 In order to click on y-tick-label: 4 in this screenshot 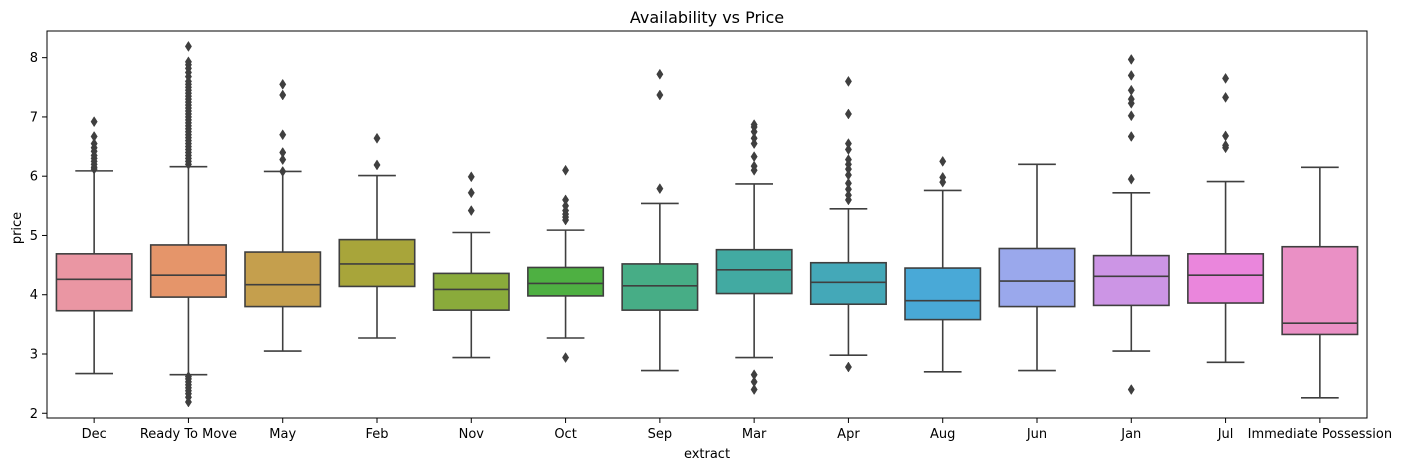, I will do `click(34, 295)`.